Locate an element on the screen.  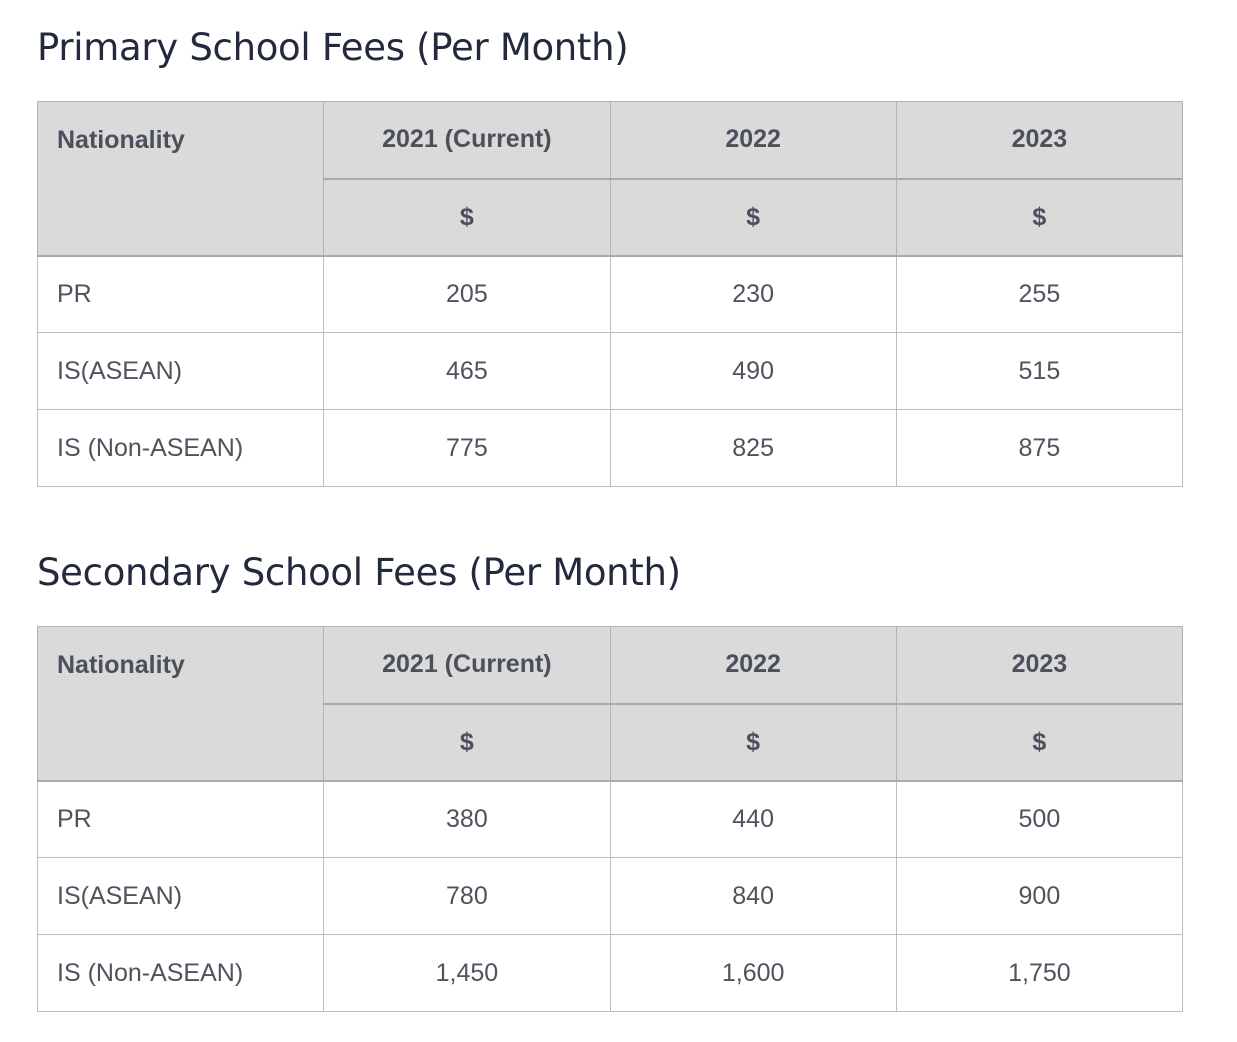
primary-fees-title: Primary School Fees (Per Month) is located at coordinates (333, 47).